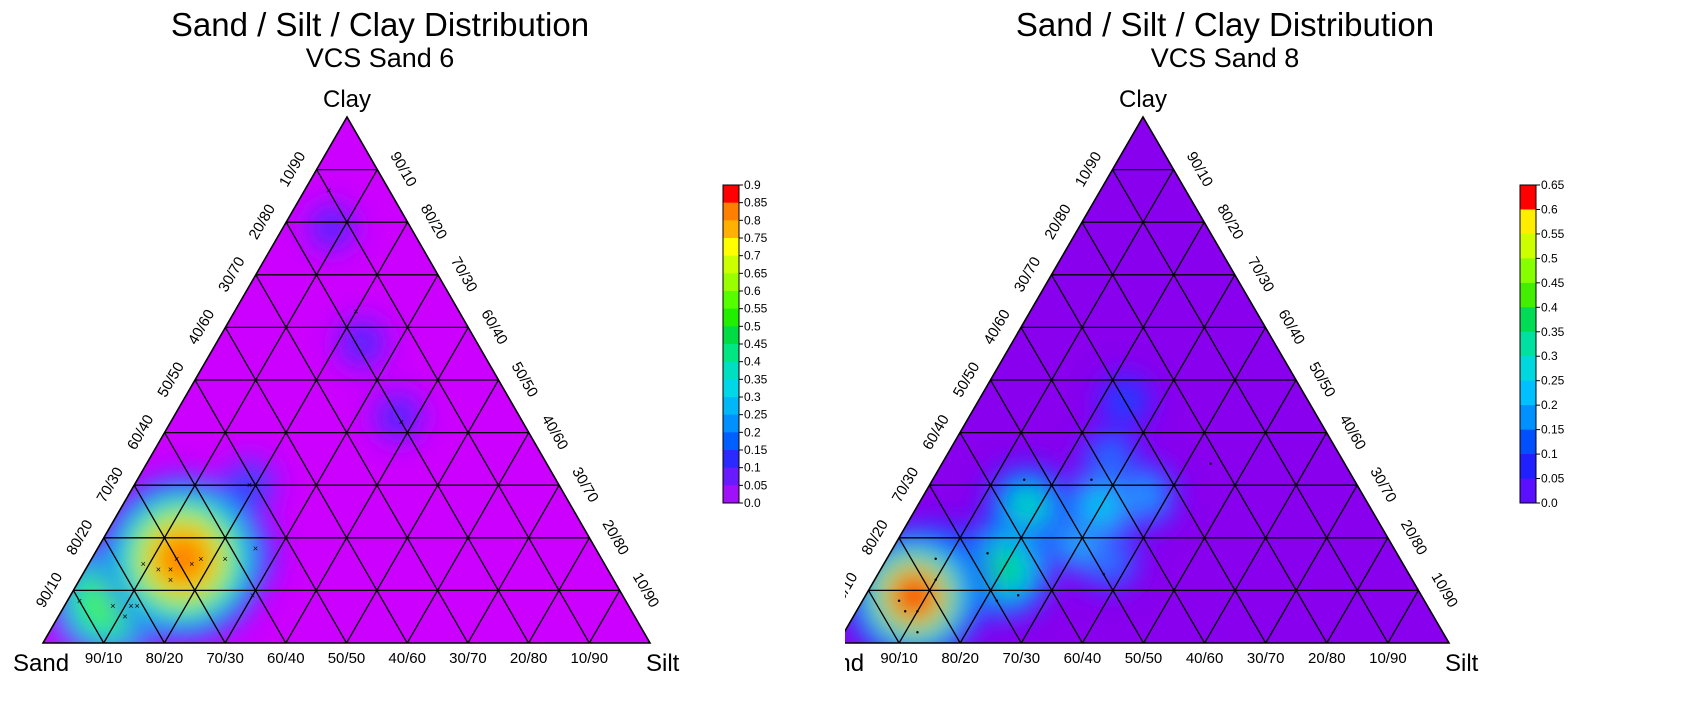  I want to click on colorbar-label: 0.55, so click(756, 309).